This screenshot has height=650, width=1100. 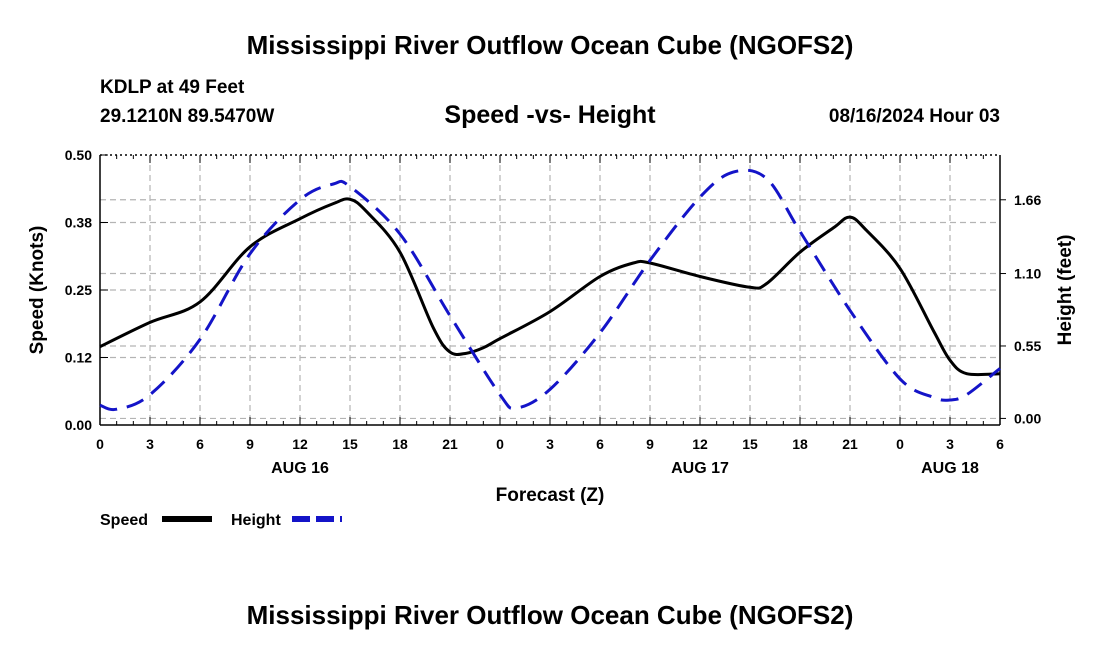 What do you see at coordinates (78, 155) in the screenshot?
I see `y-tick-label: 0.50` at bounding box center [78, 155].